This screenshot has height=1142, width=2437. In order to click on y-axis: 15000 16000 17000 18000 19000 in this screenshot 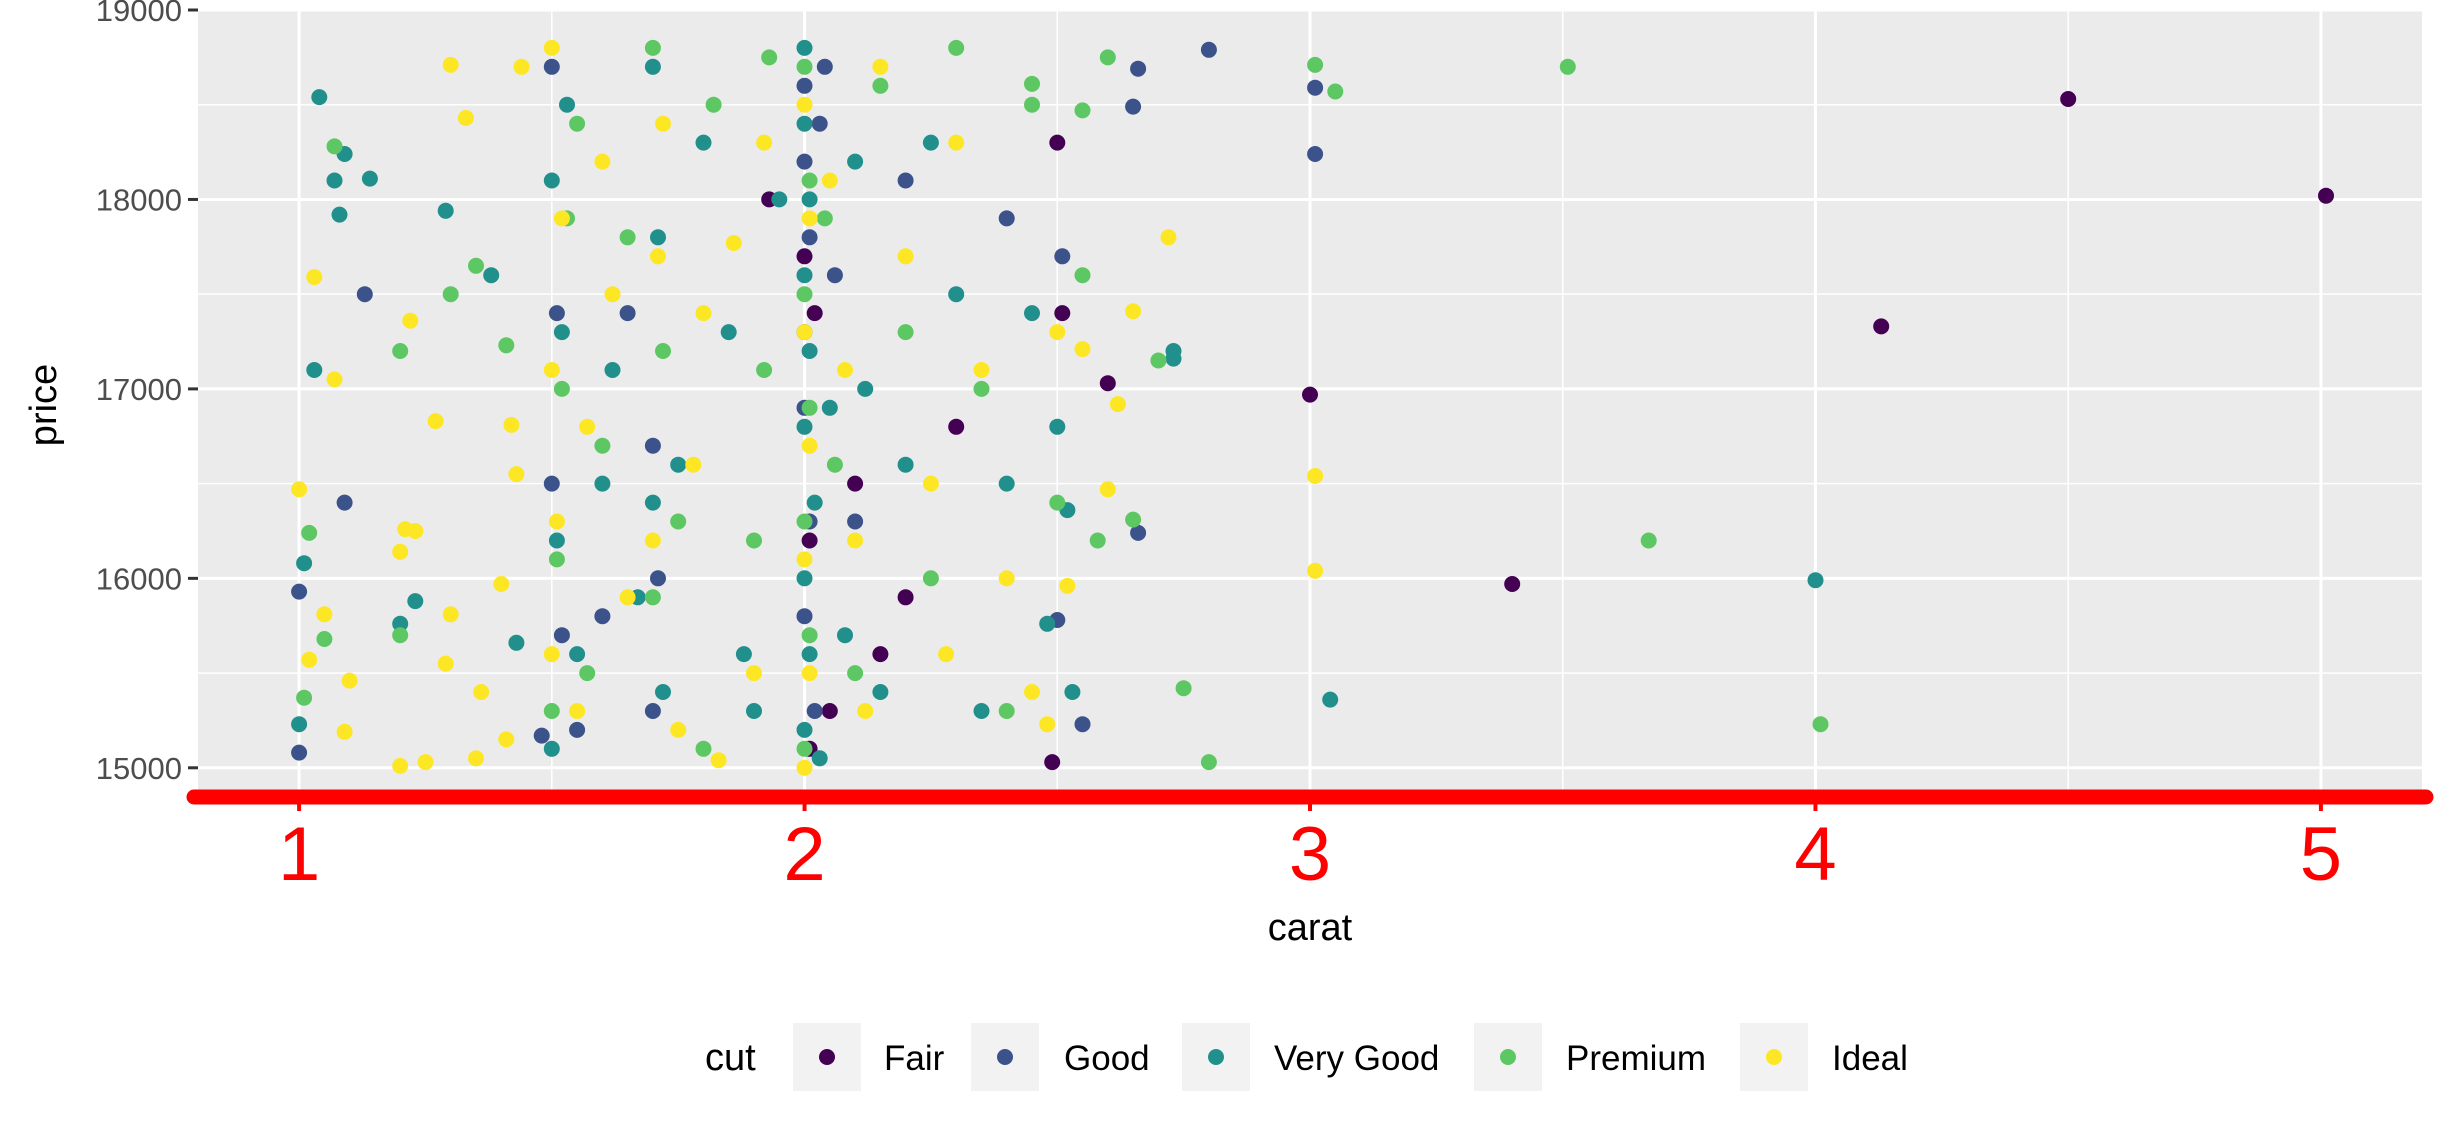, I will do `click(147, 393)`.